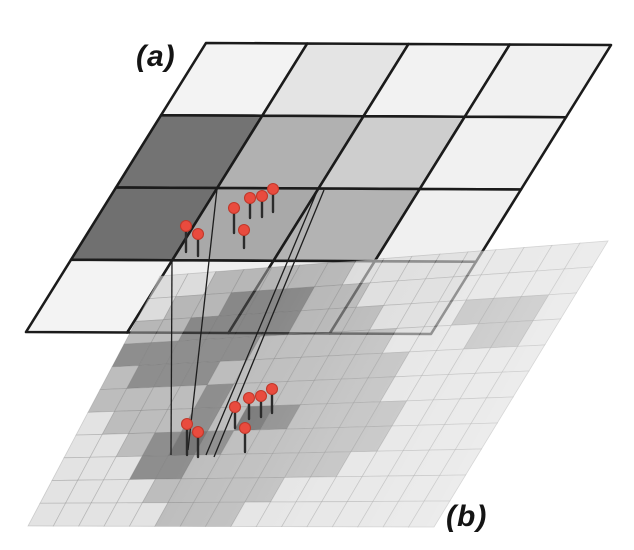  Describe the element at coordinates (467, 516) in the screenshot. I see `panel-b-label: (b)` at that location.